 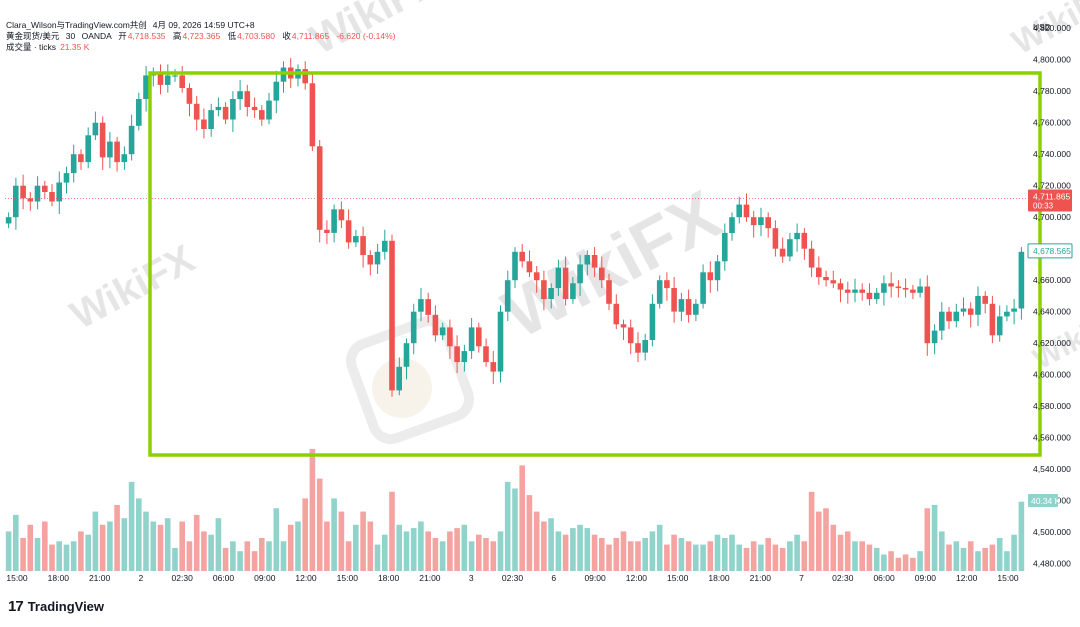 What do you see at coordinates (96, 36) in the screenshot?
I see `exchange-text: OANDA` at bounding box center [96, 36].